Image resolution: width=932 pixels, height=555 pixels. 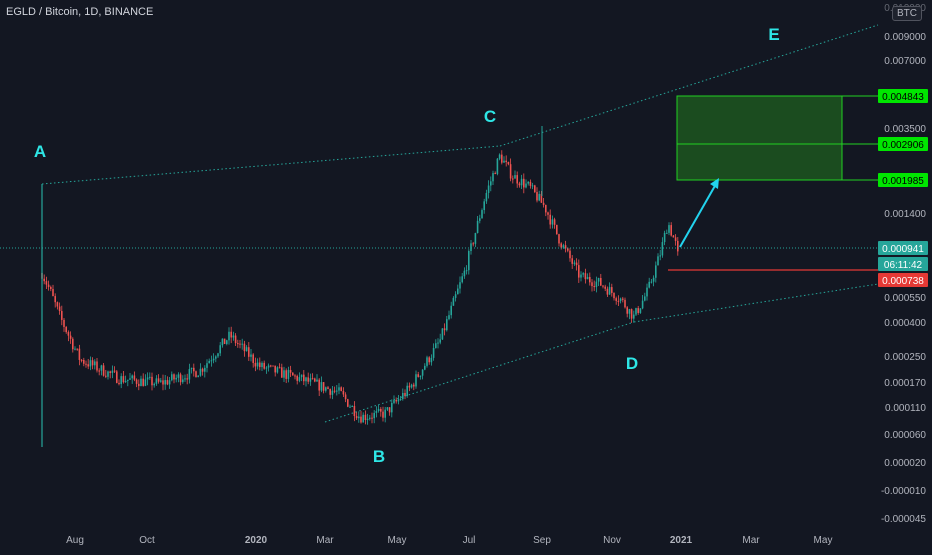 What do you see at coordinates (903, 144) in the screenshot?
I see `price-marker-target-mid` at bounding box center [903, 144].